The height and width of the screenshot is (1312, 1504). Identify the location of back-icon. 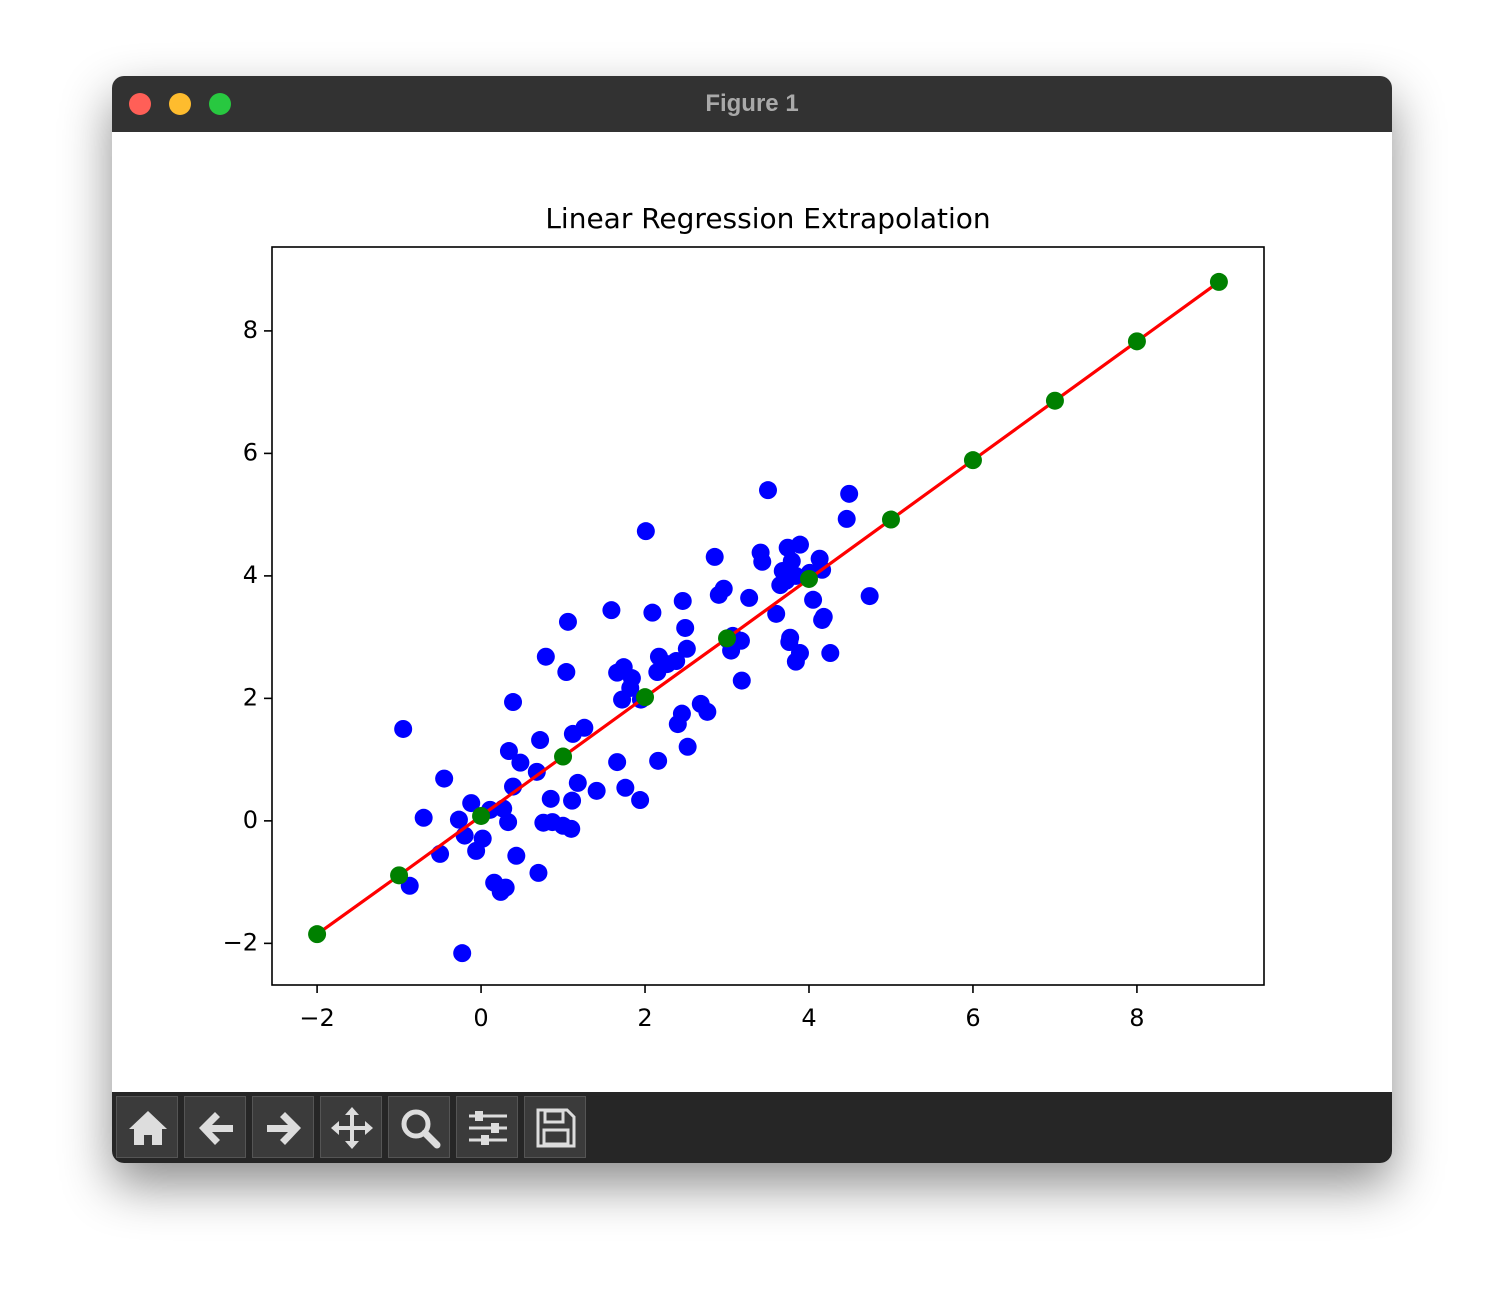
(216, 1128).